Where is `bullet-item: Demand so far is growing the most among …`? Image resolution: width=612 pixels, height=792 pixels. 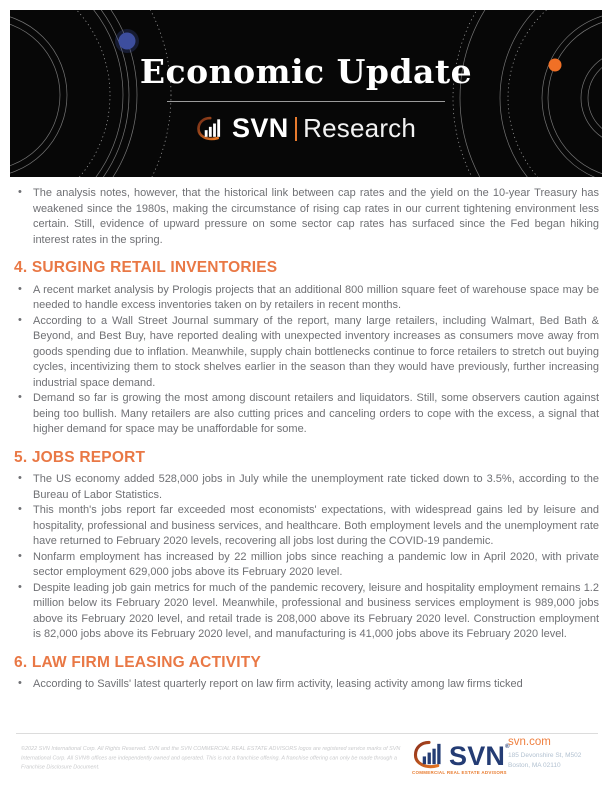
bullet-item: Demand so far is growing the most among … is located at coordinates (308, 414).